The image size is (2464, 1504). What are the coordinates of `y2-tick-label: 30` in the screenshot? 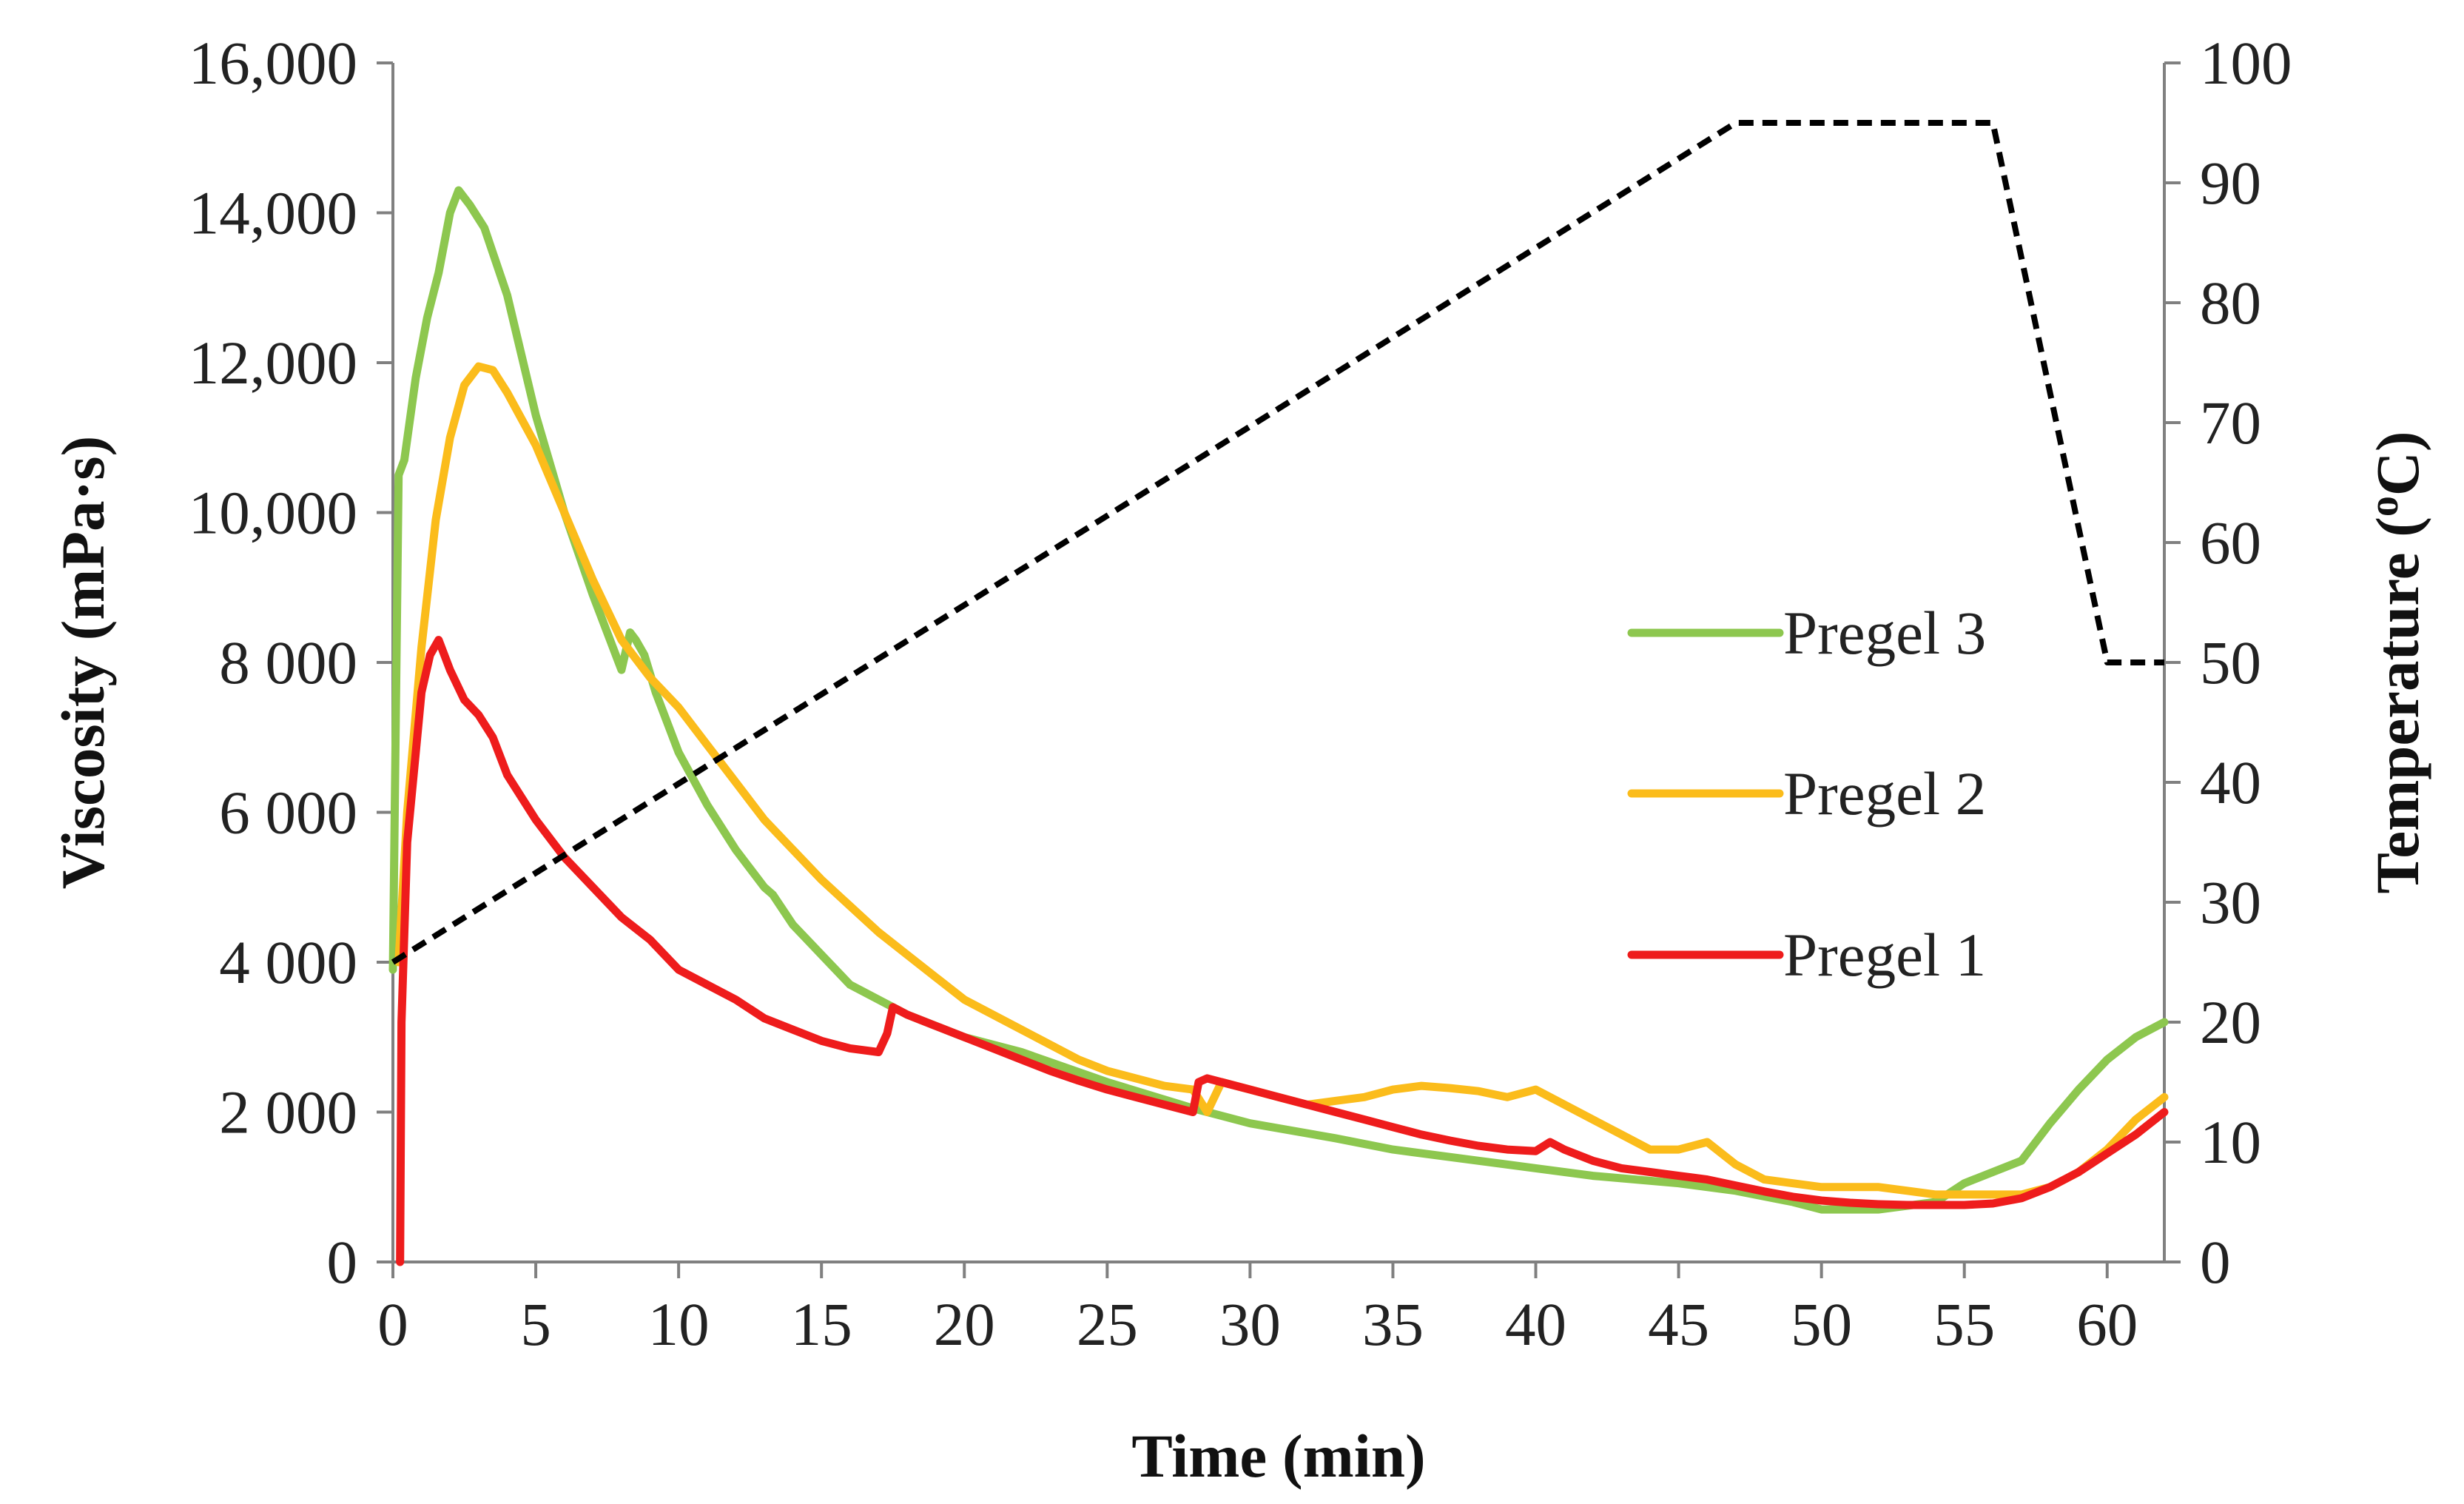 It's located at (2230, 902).